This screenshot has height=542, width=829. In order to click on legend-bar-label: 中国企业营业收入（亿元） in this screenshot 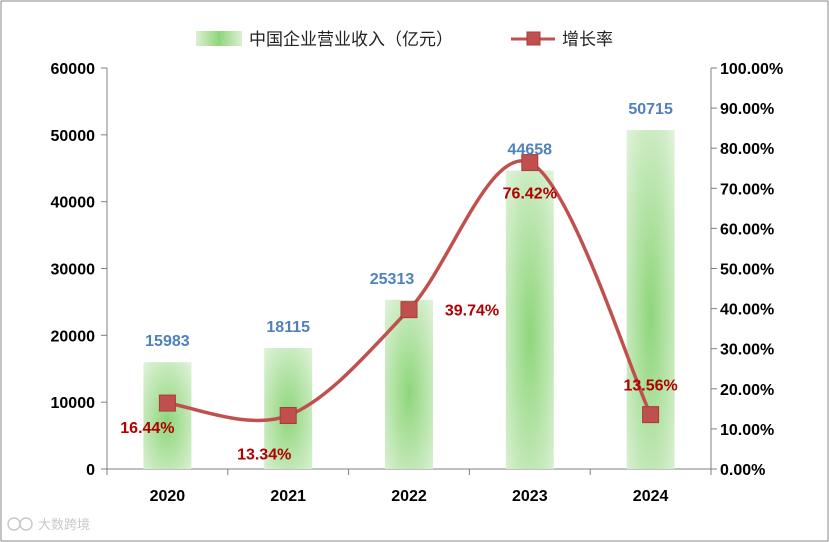, I will do `click(351, 40)`.